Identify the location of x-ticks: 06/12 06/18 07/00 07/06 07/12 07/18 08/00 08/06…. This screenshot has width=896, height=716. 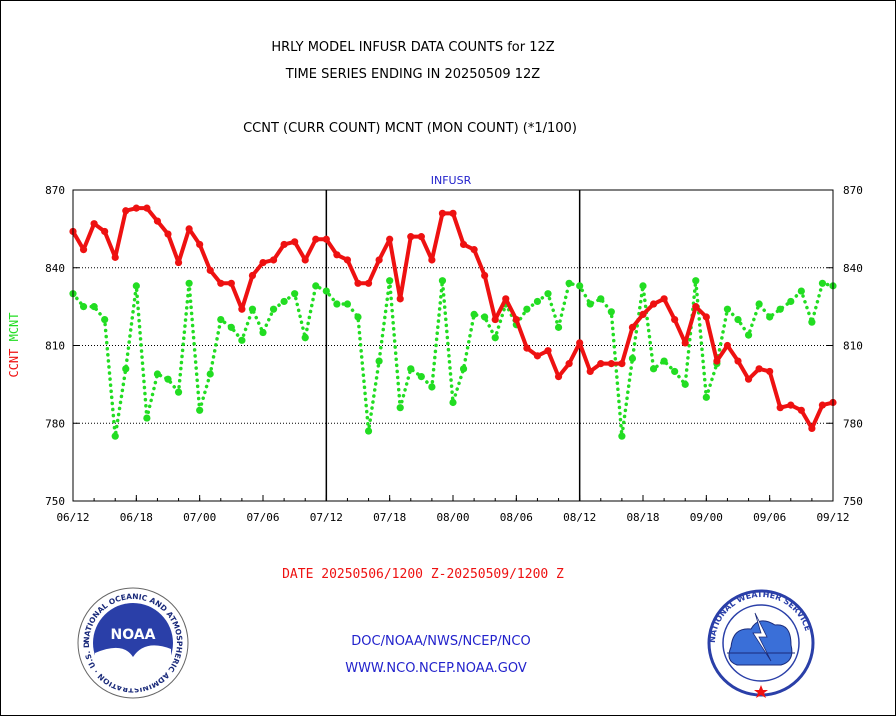
(453, 509).